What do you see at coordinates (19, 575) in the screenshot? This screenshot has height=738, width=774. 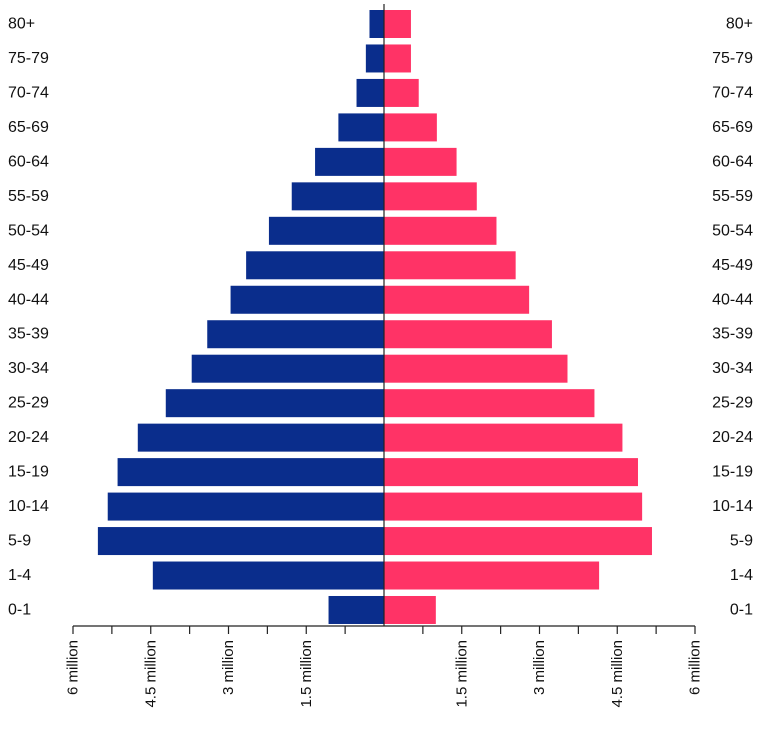 I see `age-label-left: 1-4` at bounding box center [19, 575].